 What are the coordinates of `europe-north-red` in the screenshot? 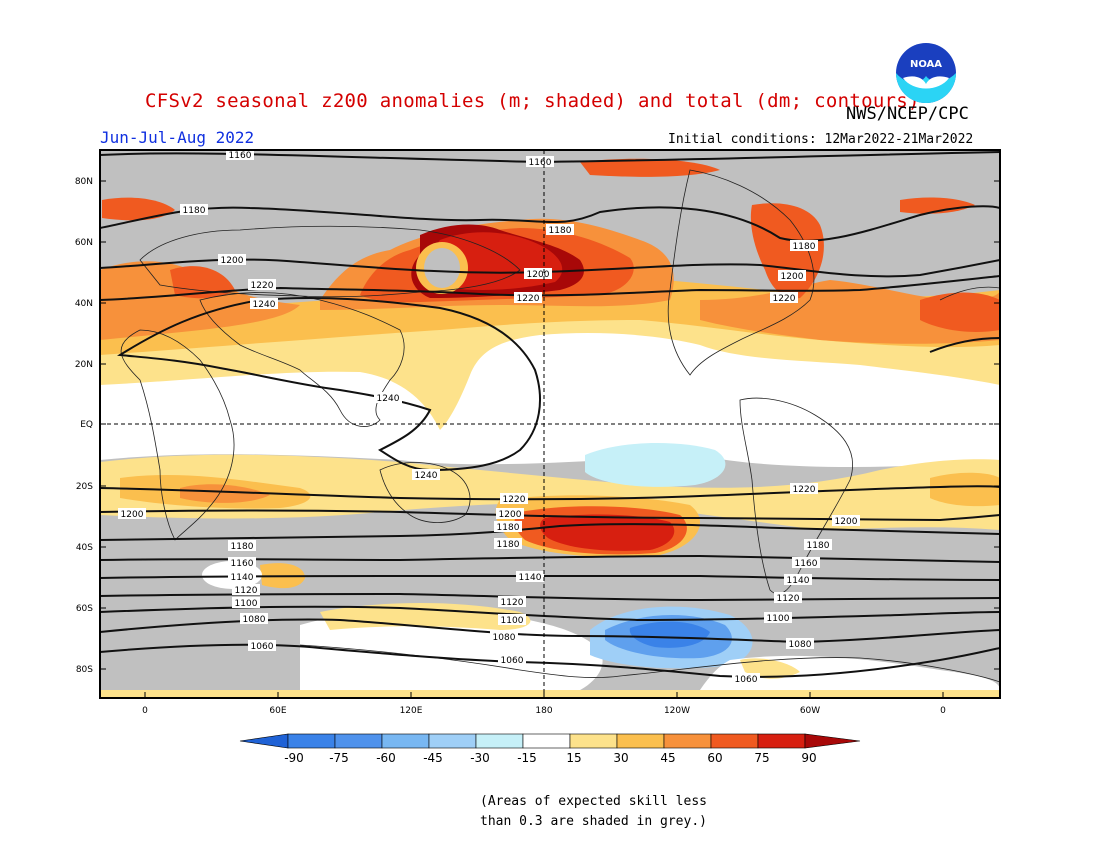 It's located at (138, 209).